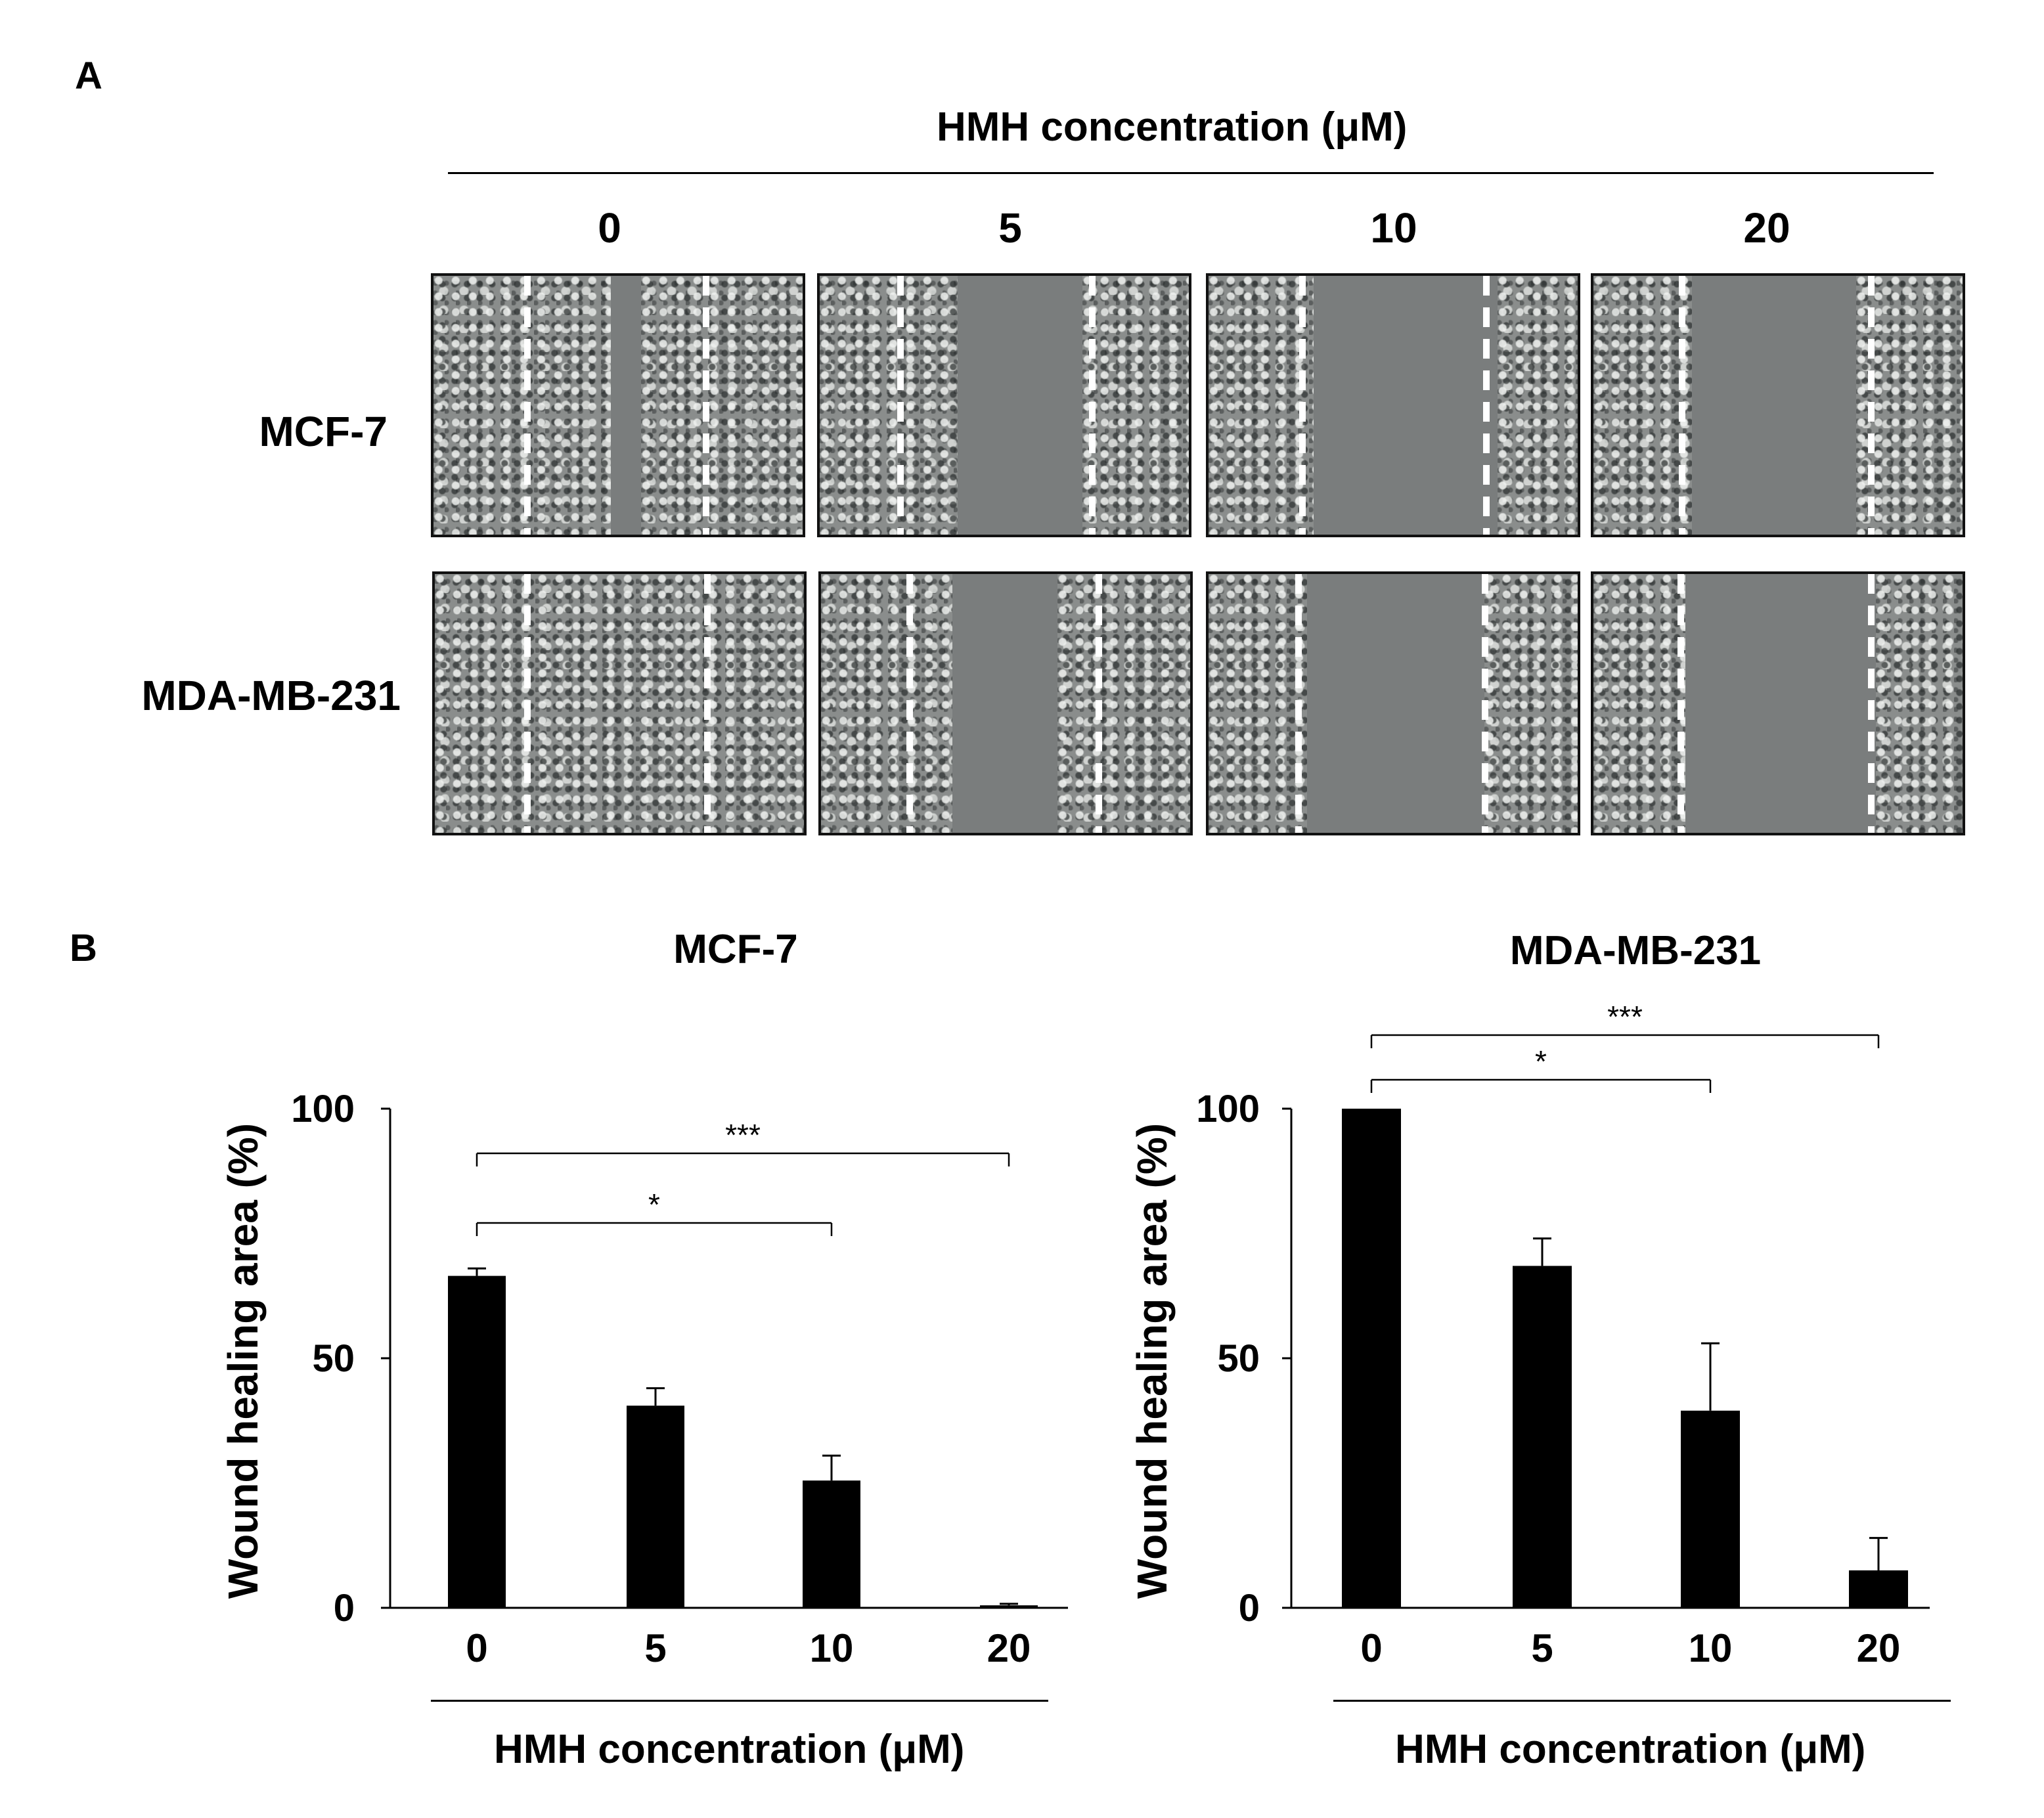 The height and width of the screenshot is (1818, 2044). What do you see at coordinates (1766, 228) in the screenshot?
I see `column-label-20: 20` at bounding box center [1766, 228].